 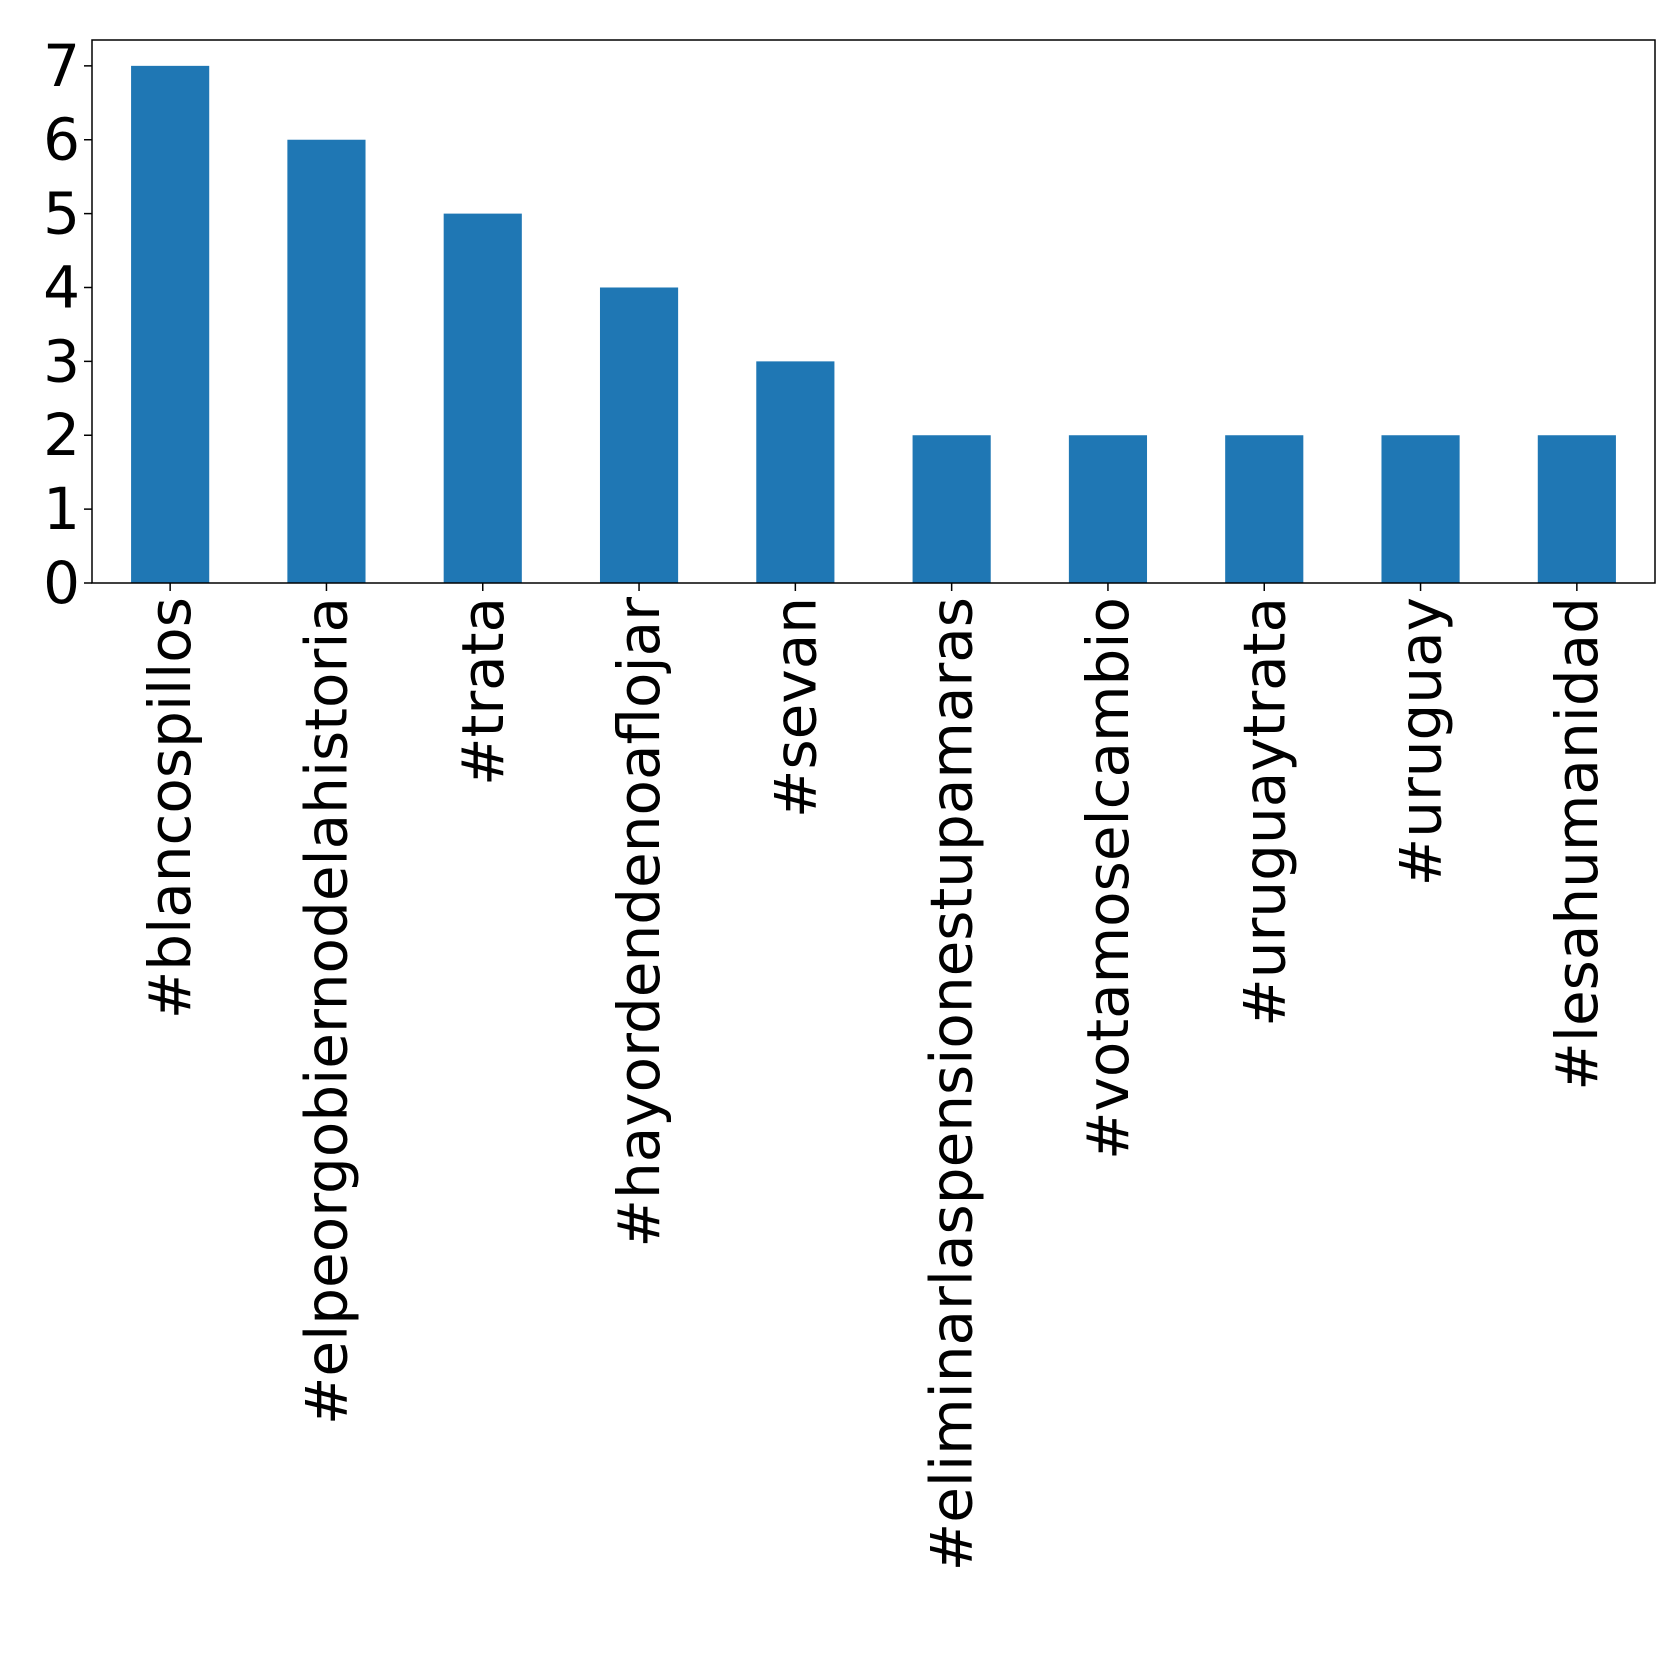 I want to click on x-tick-label-7: #uruguaytrata, so click(x=1264, y=812).